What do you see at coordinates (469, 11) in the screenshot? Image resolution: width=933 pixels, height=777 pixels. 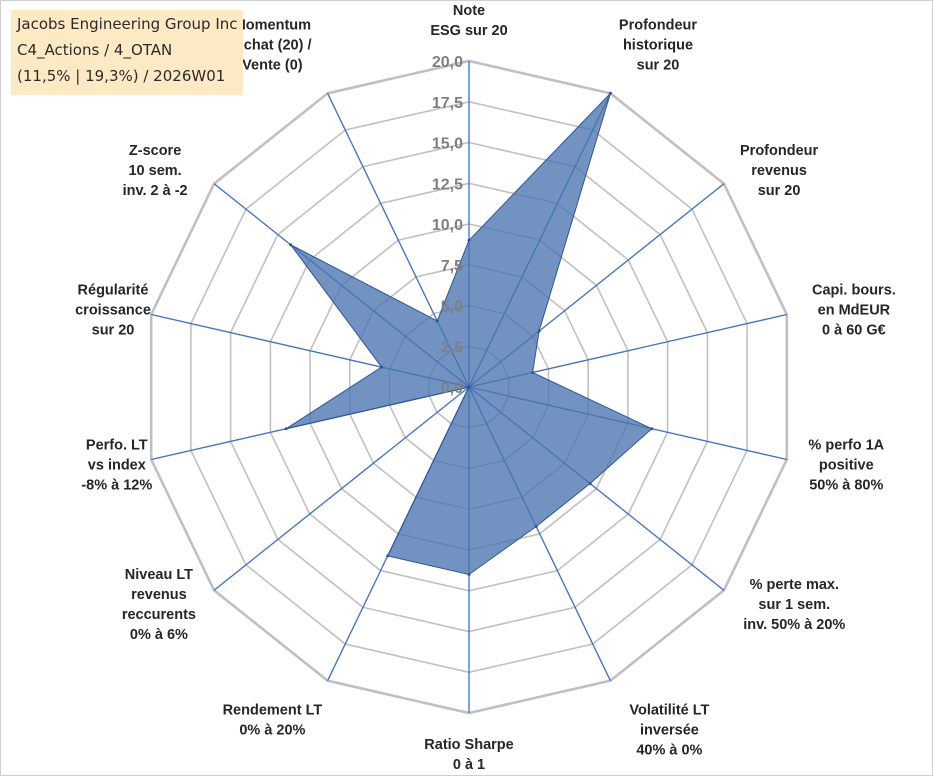 I see `category-label-line: Note` at bounding box center [469, 11].